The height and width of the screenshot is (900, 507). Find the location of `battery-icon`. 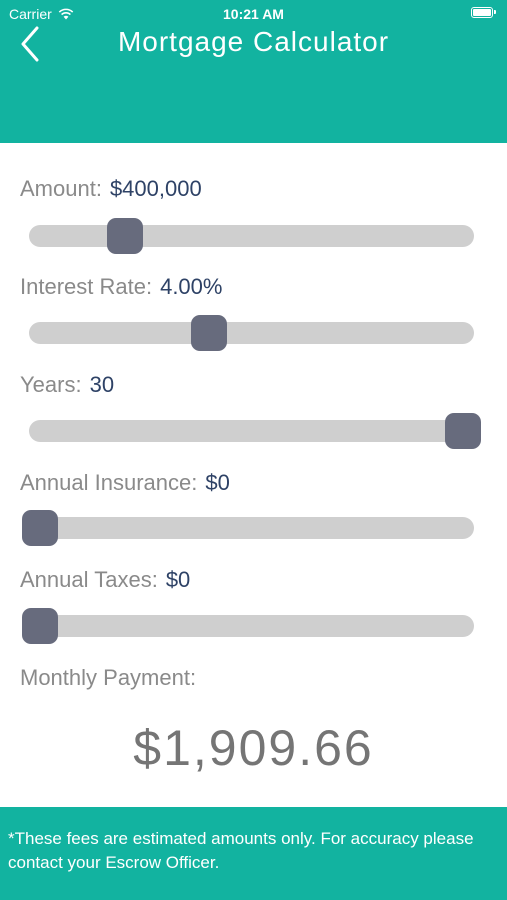

battery-icon is located at coordinates (483, 12).